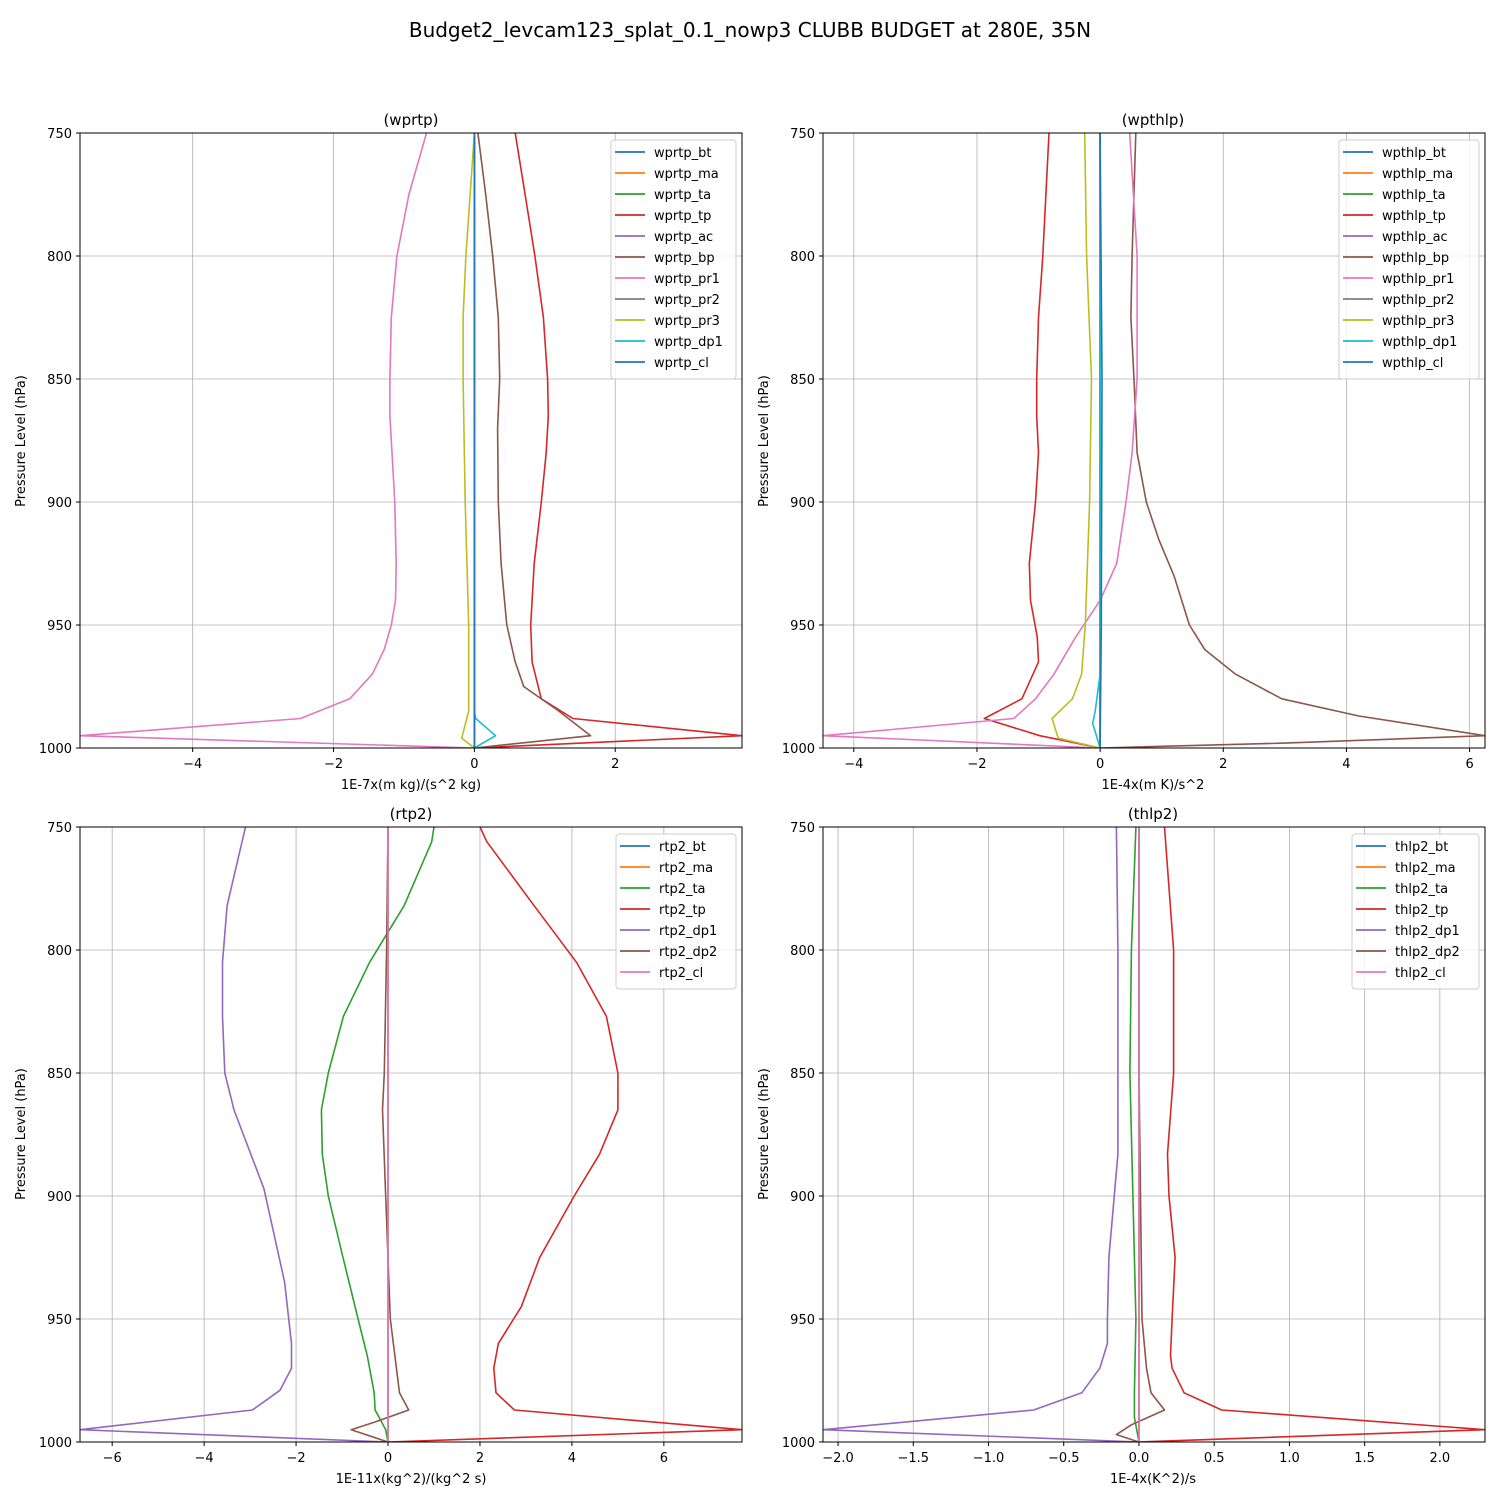 The width and height of the screenshot is (1500, 1500). Describe the element at coordinates (682, 216) in the screenshot. I see `legend-label: wprtp_tp` at that location.